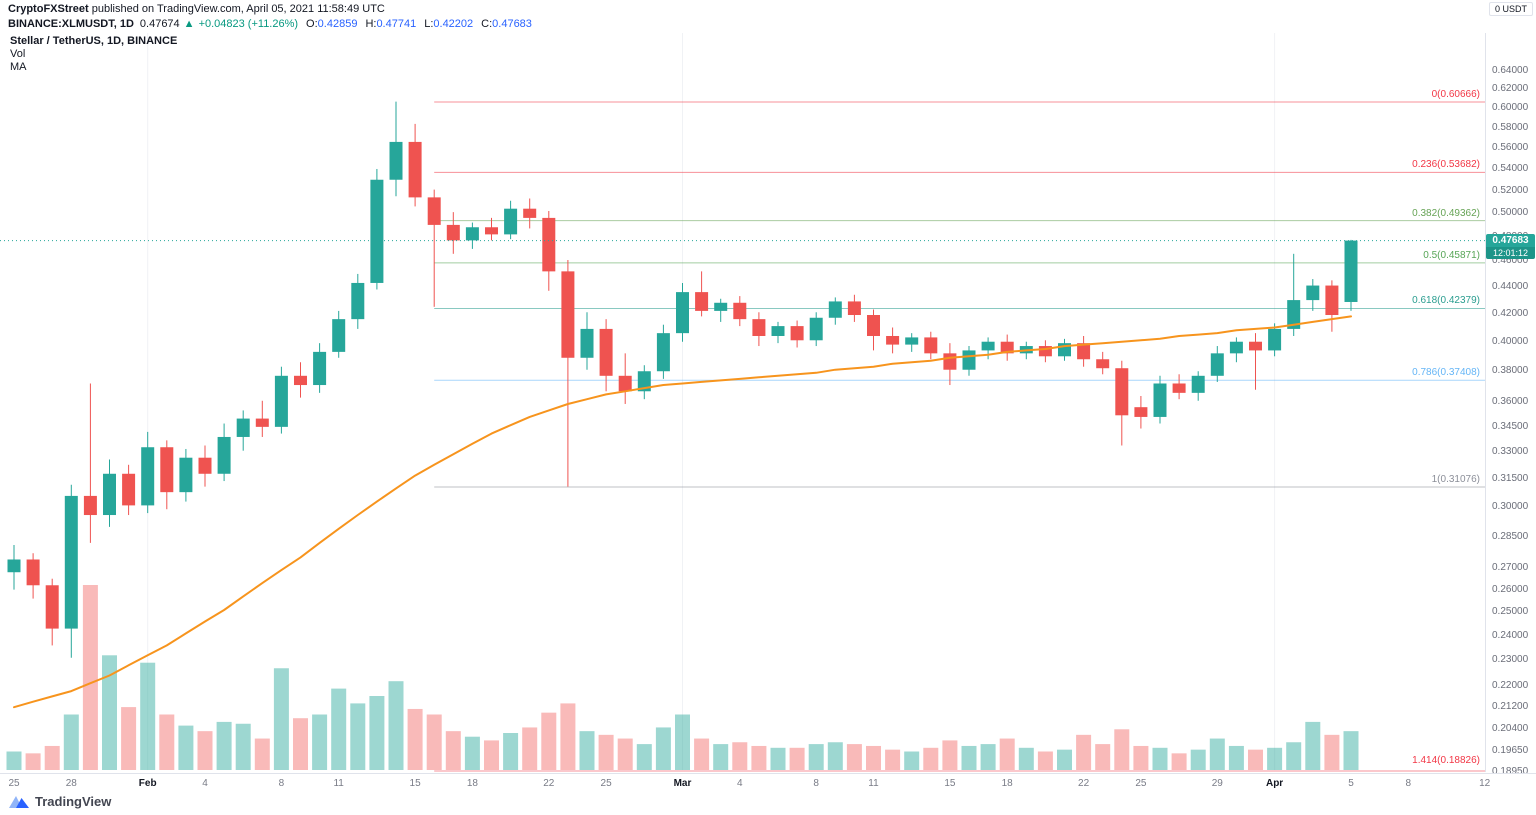  I want to click on price-axis-label: 0.22000, so click(1510, 685).